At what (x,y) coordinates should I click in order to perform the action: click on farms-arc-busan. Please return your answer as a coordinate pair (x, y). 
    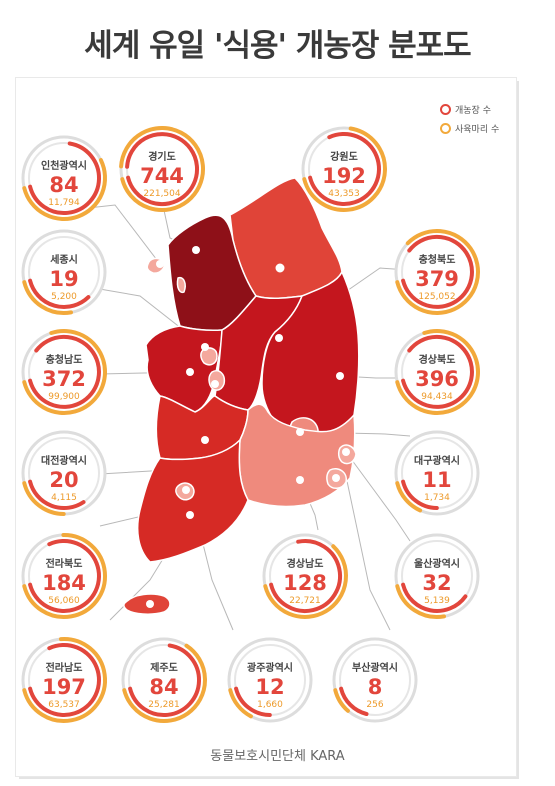
    Looking at the image, I should click on (354, 701).